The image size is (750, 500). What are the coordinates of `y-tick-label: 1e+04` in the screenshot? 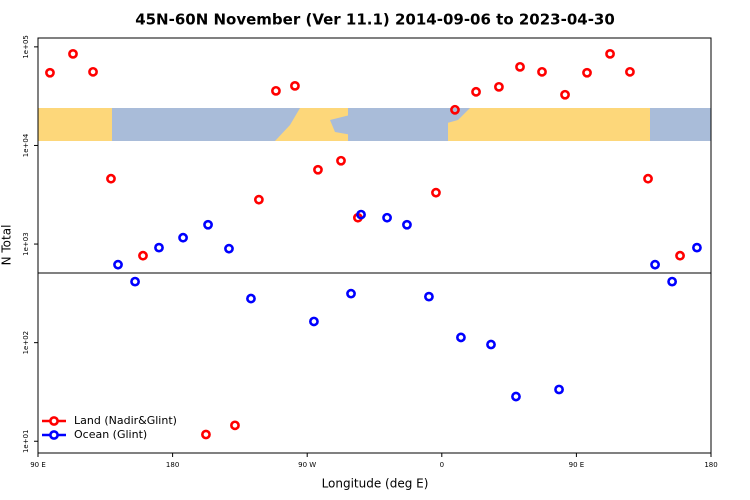 It's located at (26, 145).